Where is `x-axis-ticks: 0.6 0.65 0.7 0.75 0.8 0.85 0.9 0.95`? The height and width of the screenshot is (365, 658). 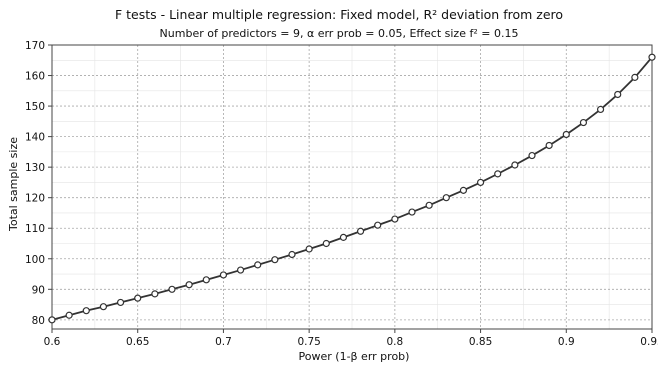 x-axis-ticks: 0.6 0.65 0.7 0.75 0.8 0.85 0.9 0.95 is located at coordinates (351, 338).